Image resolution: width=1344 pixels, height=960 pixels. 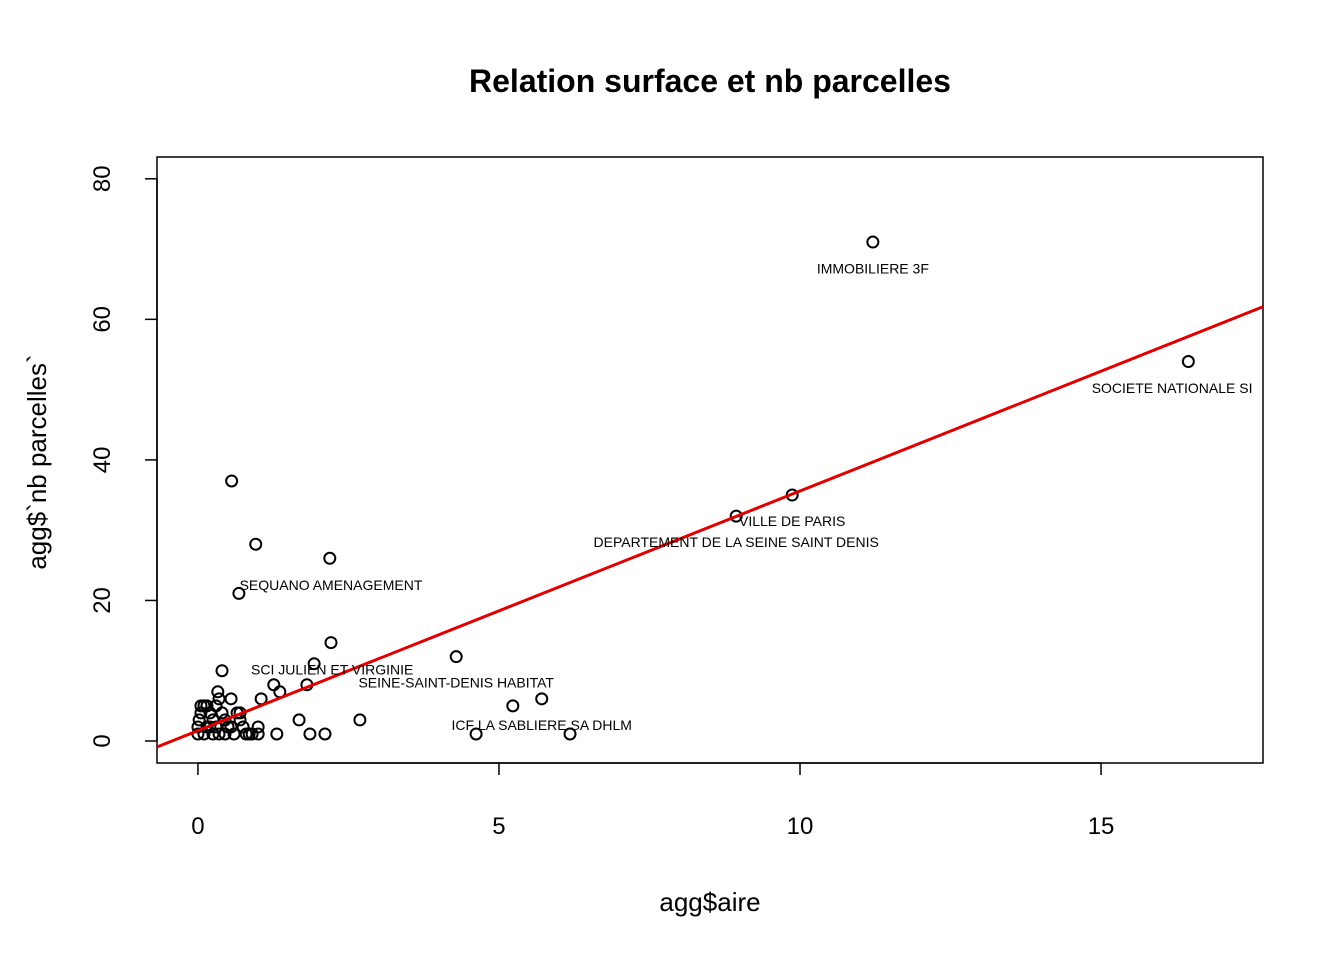 I want to click on annotation: SEQUANO AMENAGEMENT, so click(x=331, y=585).